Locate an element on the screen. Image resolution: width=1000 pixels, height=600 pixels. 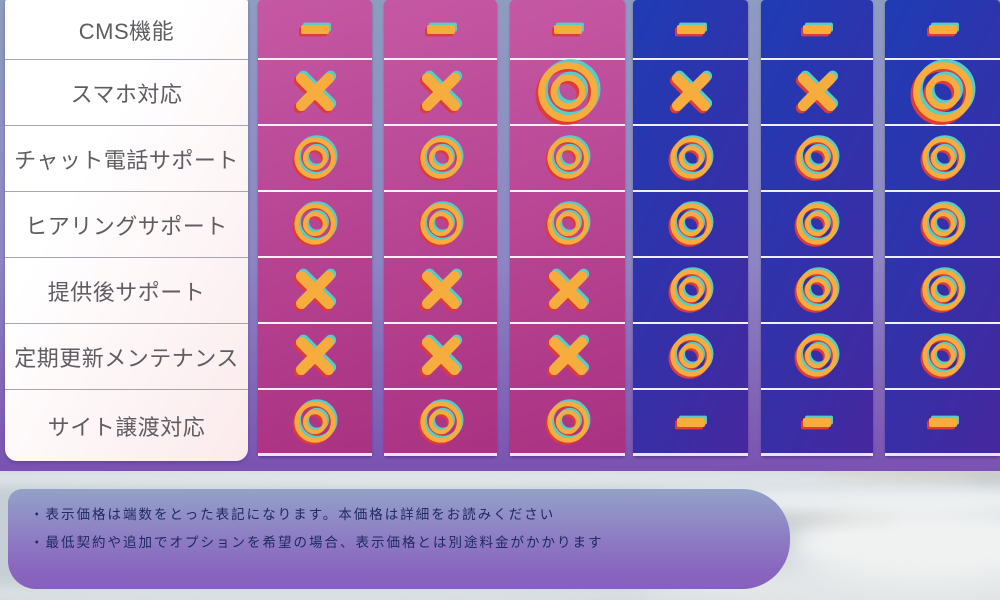
note-line: ・最低契約や追加でオプションを希望の場合、表示価格とは別途料金がかかります is located at coordinates (317, 542).